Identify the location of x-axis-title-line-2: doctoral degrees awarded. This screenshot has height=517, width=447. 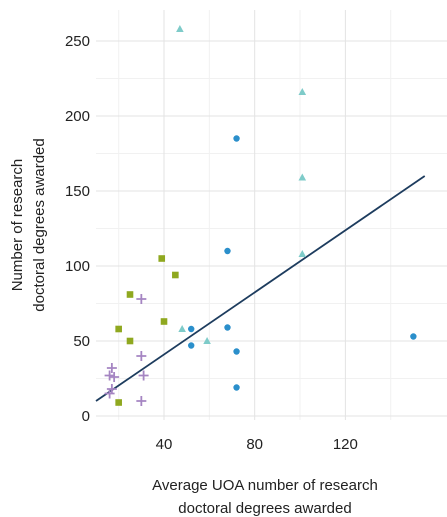
(264, 508).